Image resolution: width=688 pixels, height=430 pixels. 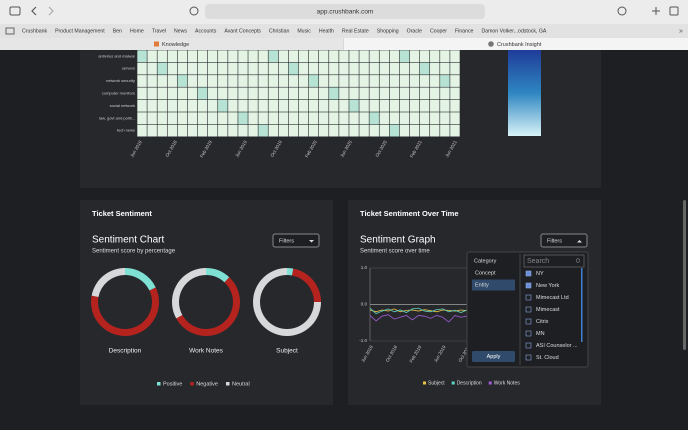 What do you see at coordinates (218, 275) in the screenshot?
I see `donut-segment` at bounding box center [218, 275].